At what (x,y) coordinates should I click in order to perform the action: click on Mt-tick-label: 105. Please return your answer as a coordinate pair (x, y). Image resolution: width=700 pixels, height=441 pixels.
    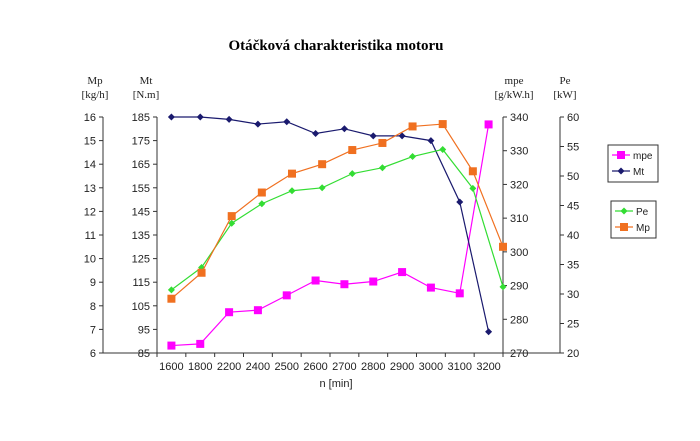
    Looking at the image, I should click on (141, 307).